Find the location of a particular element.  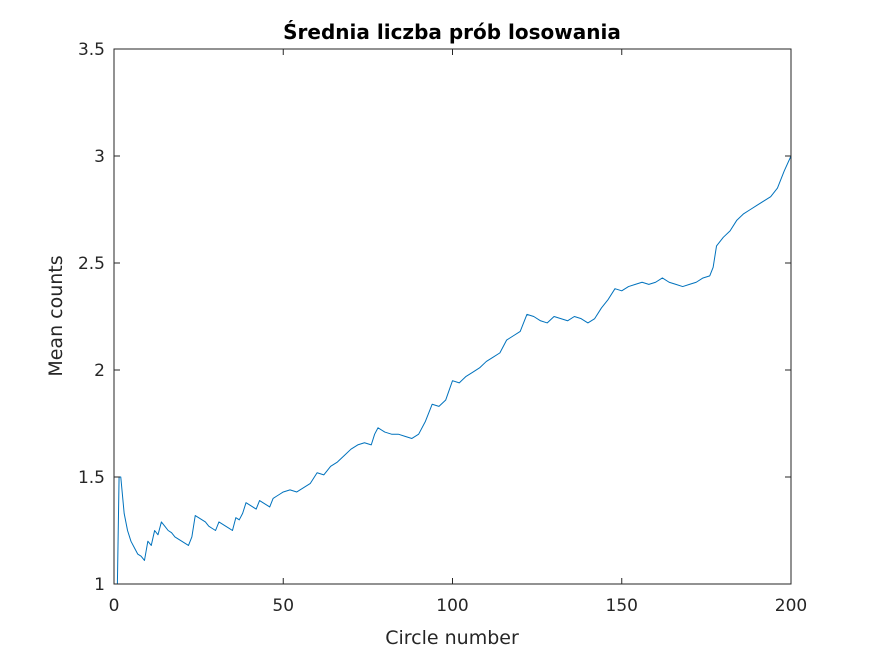

y-tick-label: 3 is located at coordinates (99, 157).